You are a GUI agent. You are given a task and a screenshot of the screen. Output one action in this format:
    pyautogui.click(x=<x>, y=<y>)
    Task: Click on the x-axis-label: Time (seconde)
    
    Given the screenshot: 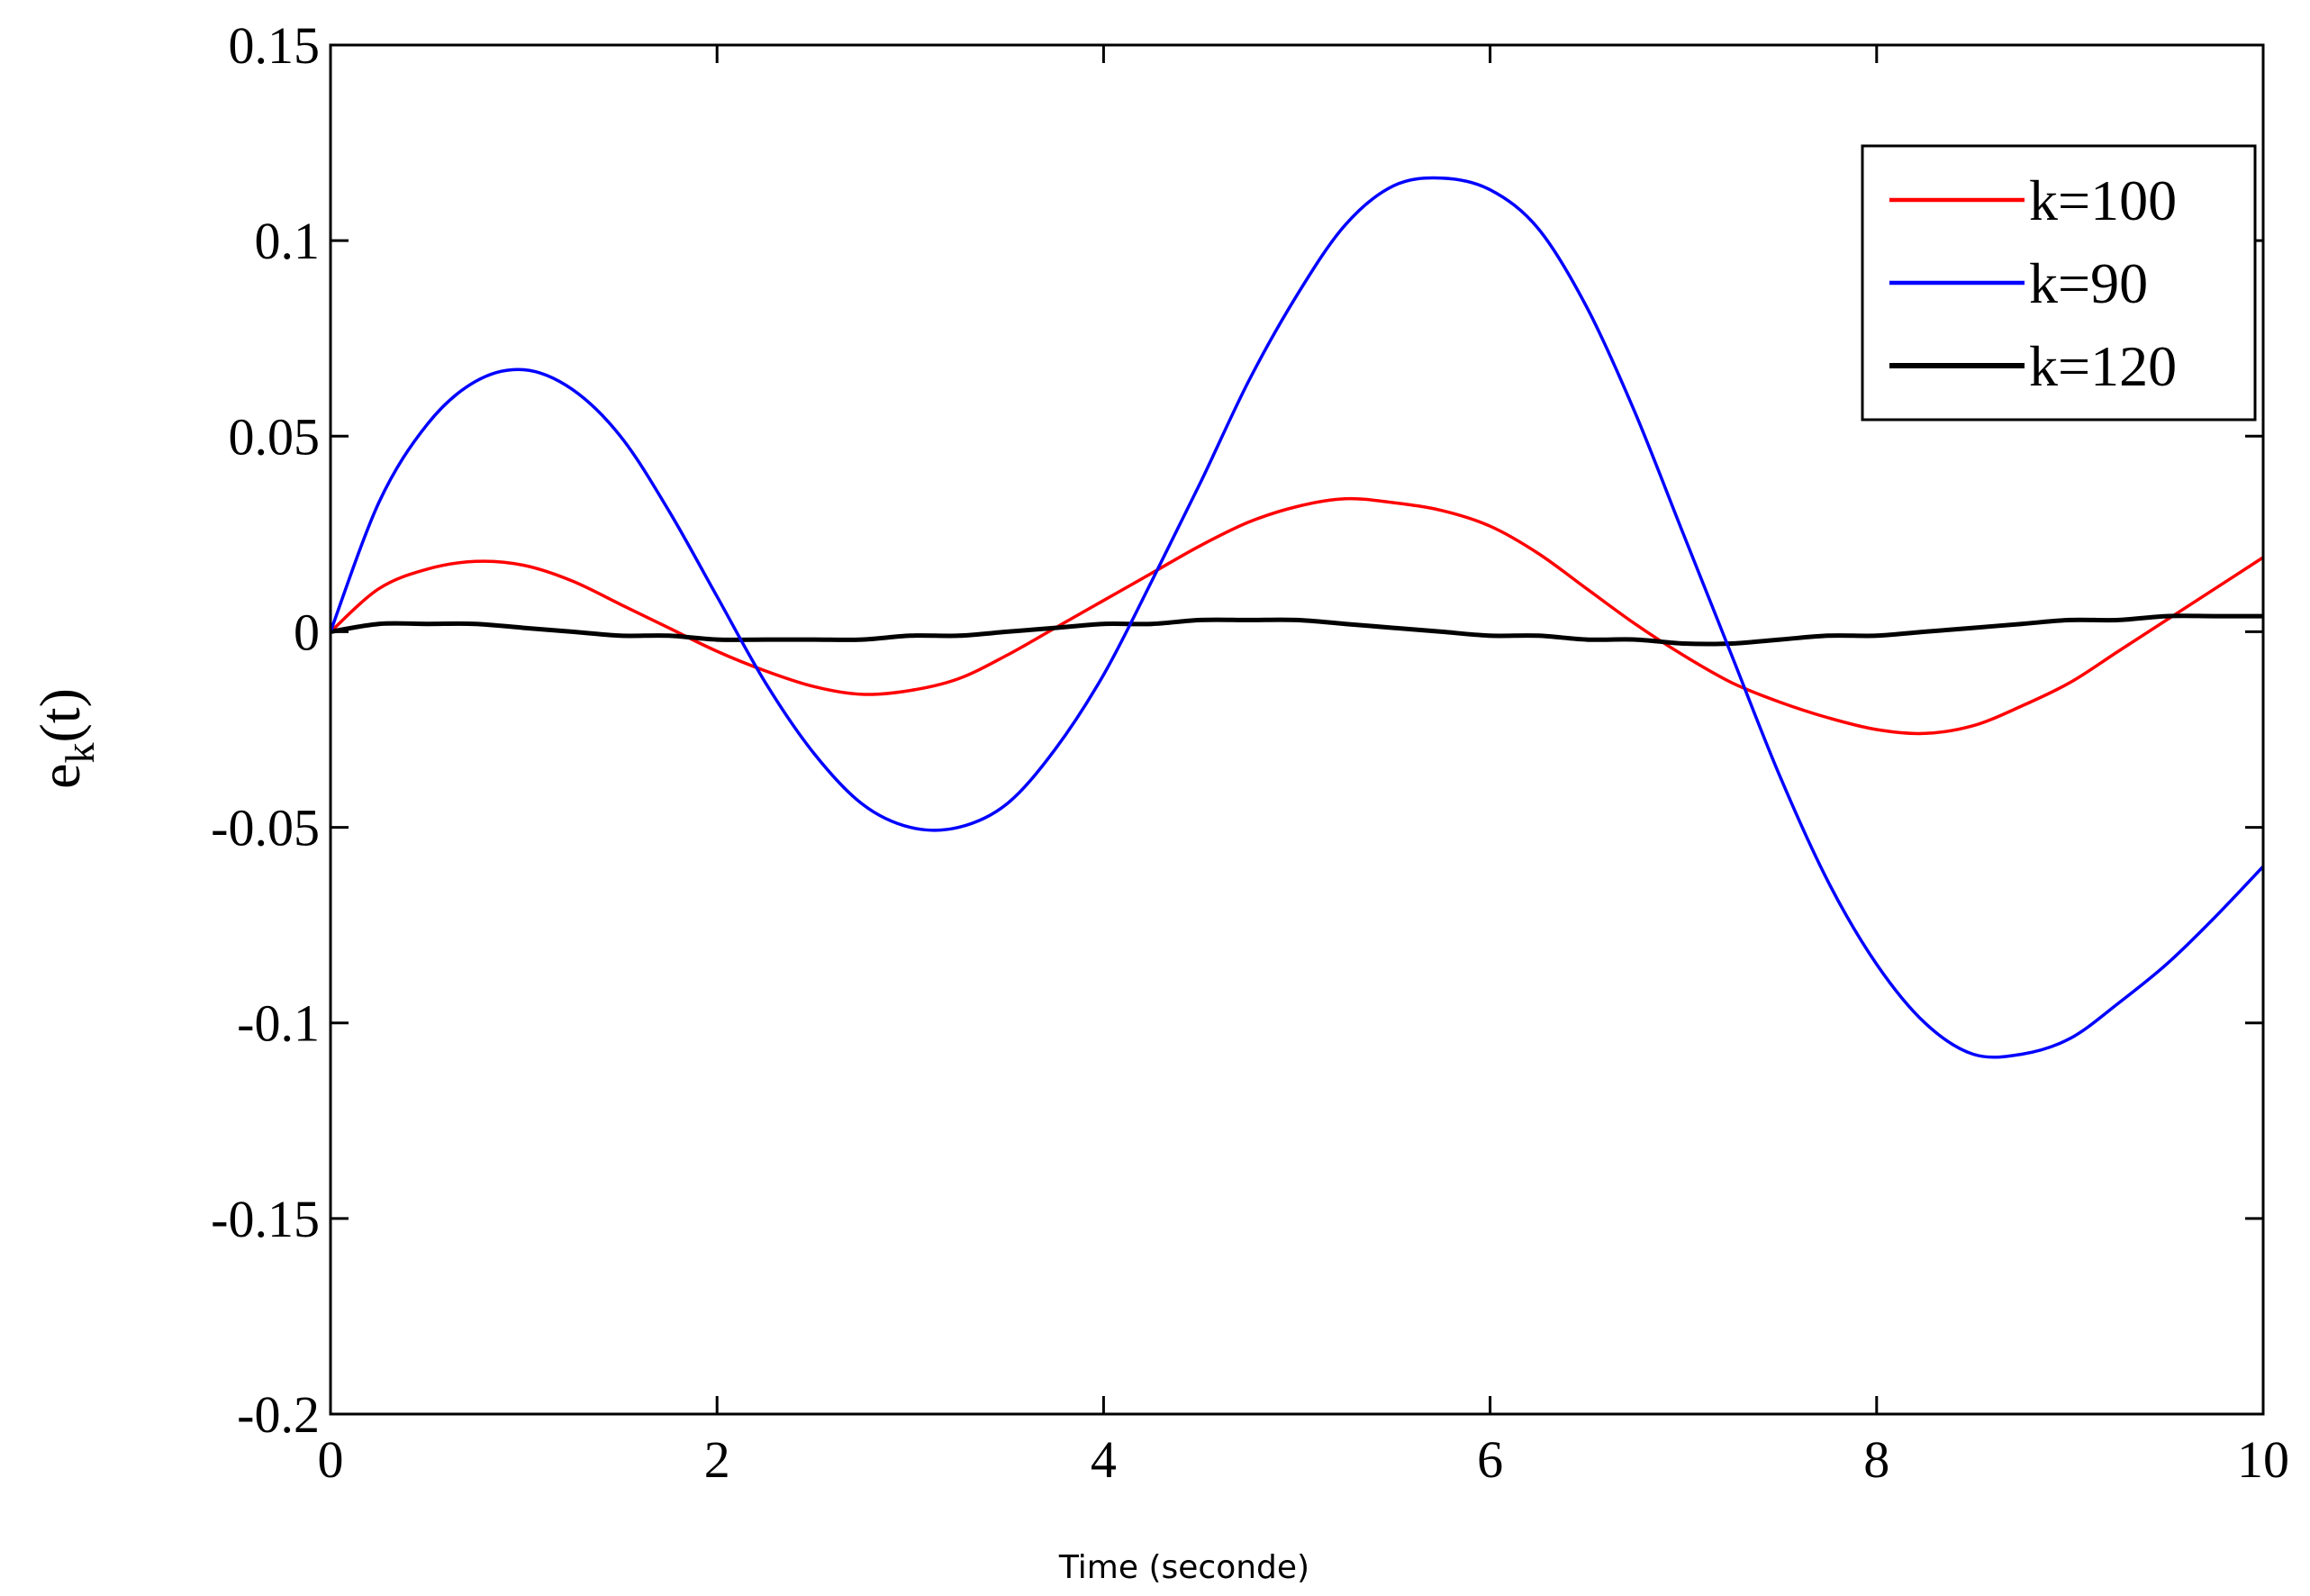 What is the action you would take?
    pyautogui.click(x=1183, y=1567)
    